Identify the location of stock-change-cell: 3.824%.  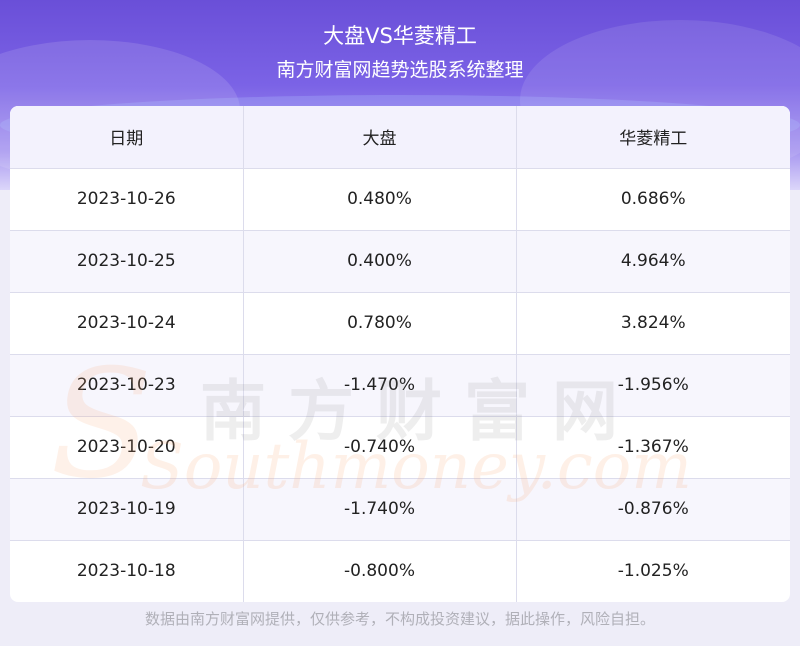
(653, 323).